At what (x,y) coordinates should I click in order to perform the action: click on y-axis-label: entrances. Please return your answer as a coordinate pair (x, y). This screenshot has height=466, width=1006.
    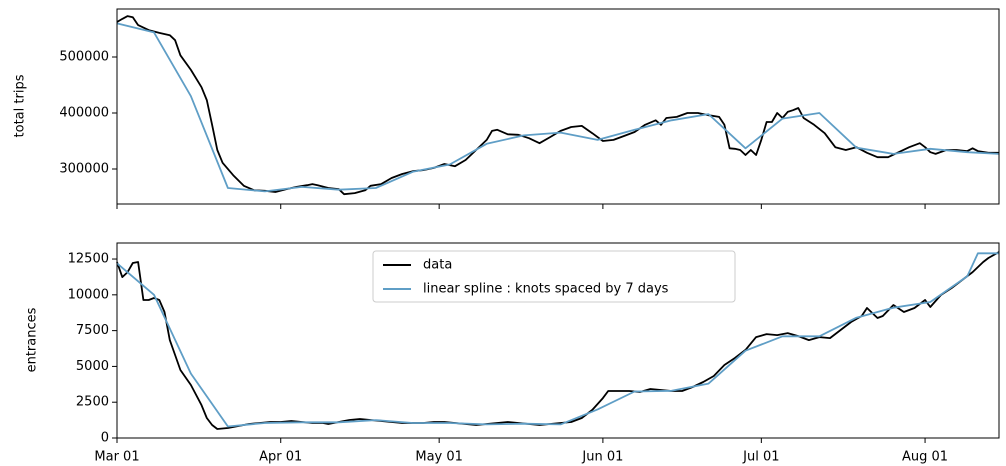
    Looking at the image, I should click on (32, 339).